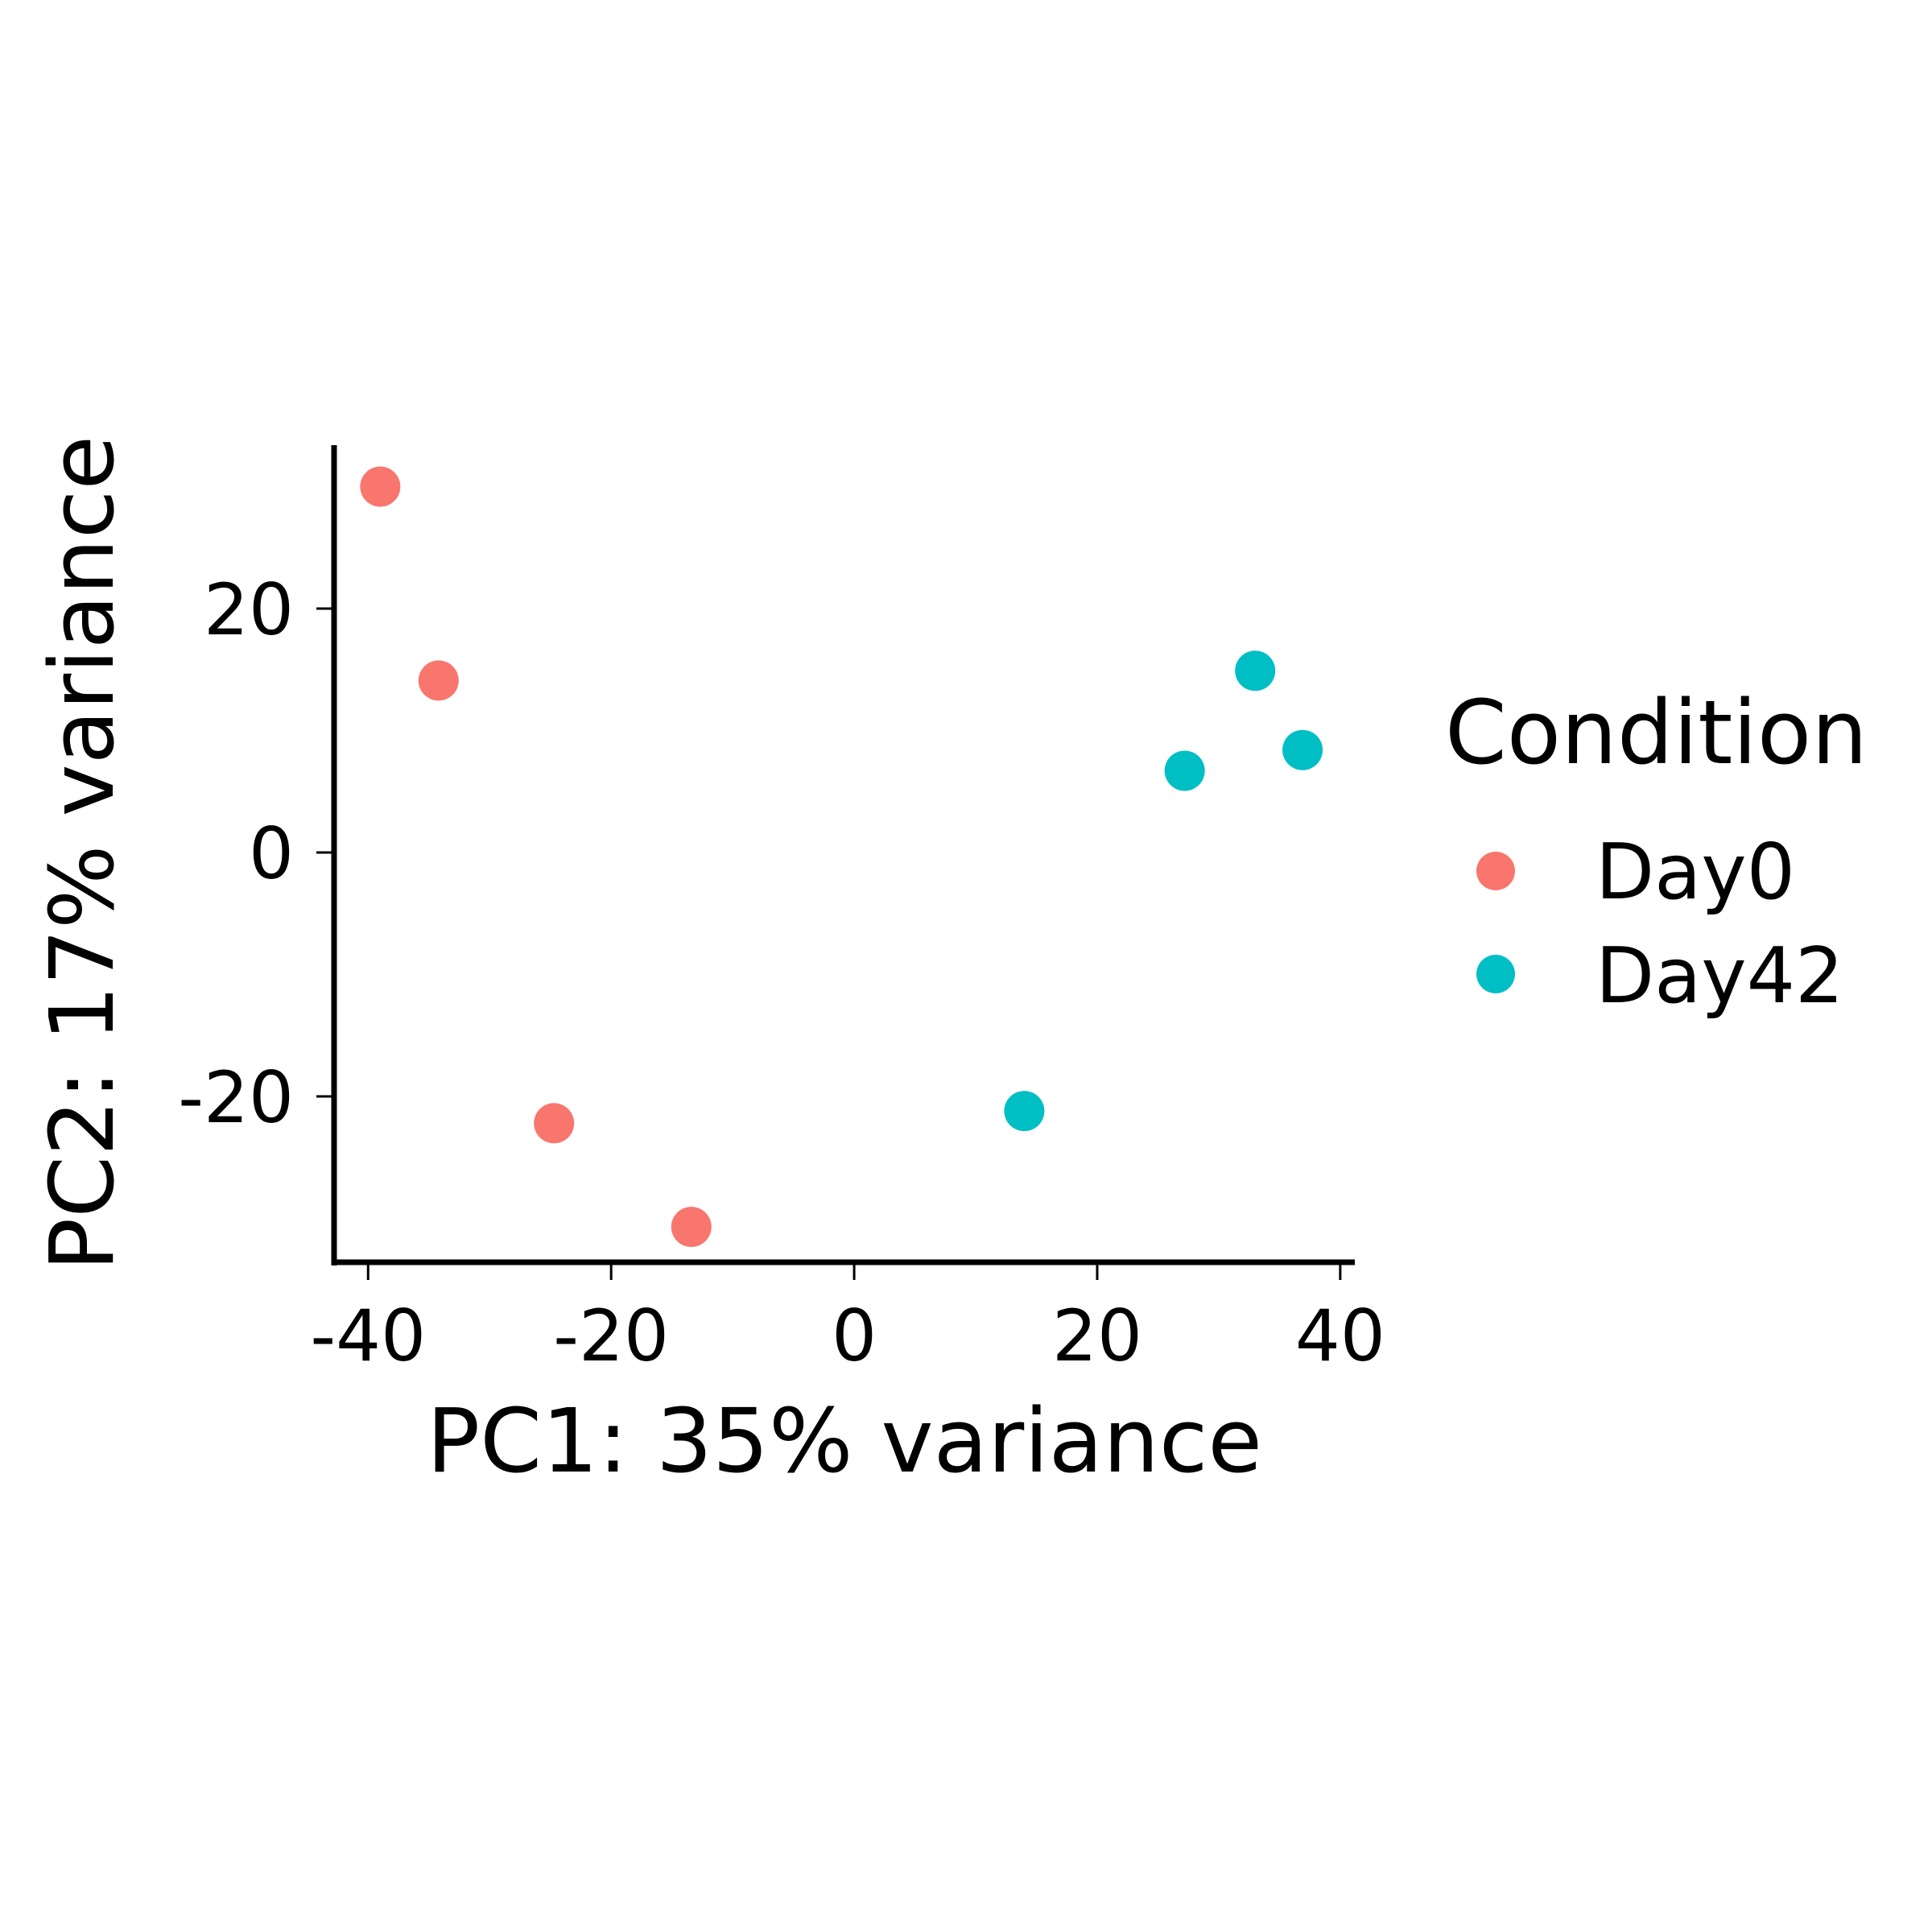  Describe the element at coordinates (611, 1335) in the screenshot. I see `x-tick-label: -20` at that location.